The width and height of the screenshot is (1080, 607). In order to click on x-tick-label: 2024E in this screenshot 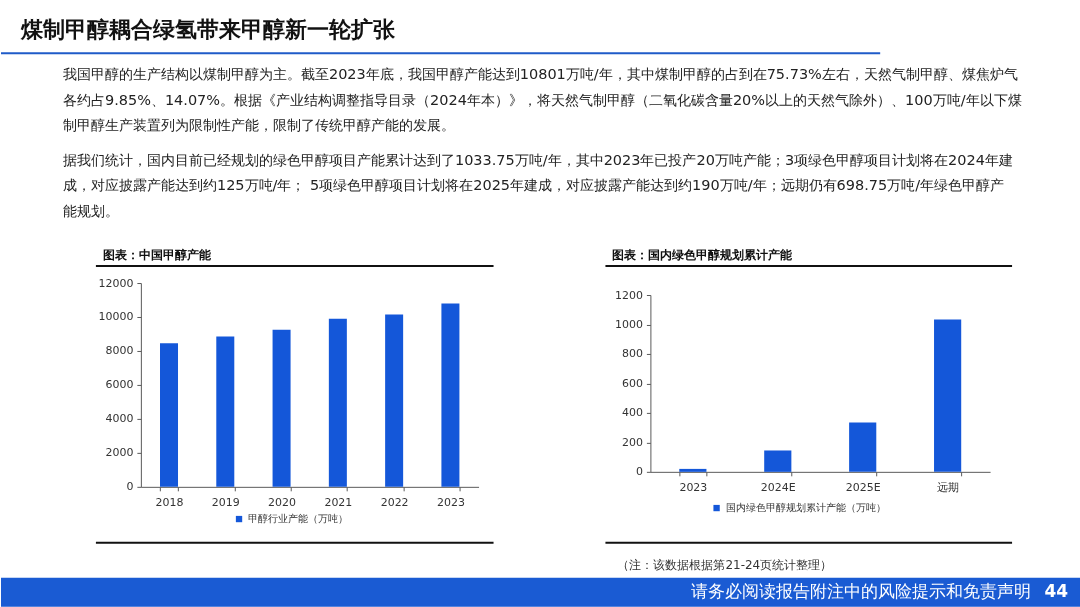, I will do `click(778, 488)`.